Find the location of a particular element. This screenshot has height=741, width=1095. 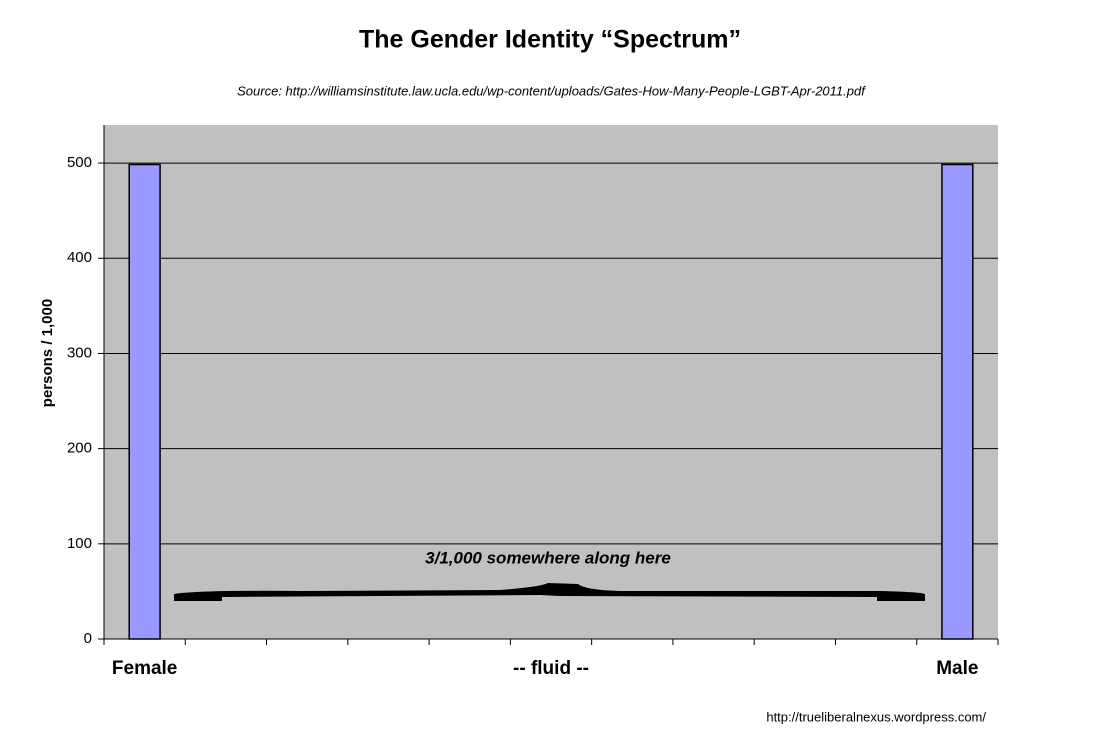

x-tick-label: Male is located at coordinates (957, 668).